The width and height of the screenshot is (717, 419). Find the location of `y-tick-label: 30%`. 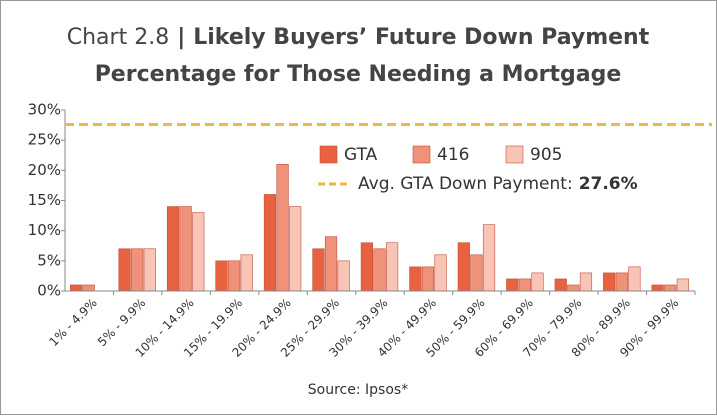

y-tick-label: 30% is located at coordinates (44, 110).